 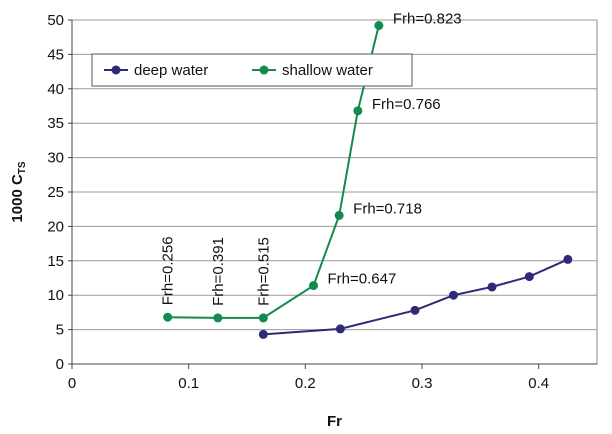 I want to click on y-tick-label: 30, so click(x=55, y=158).